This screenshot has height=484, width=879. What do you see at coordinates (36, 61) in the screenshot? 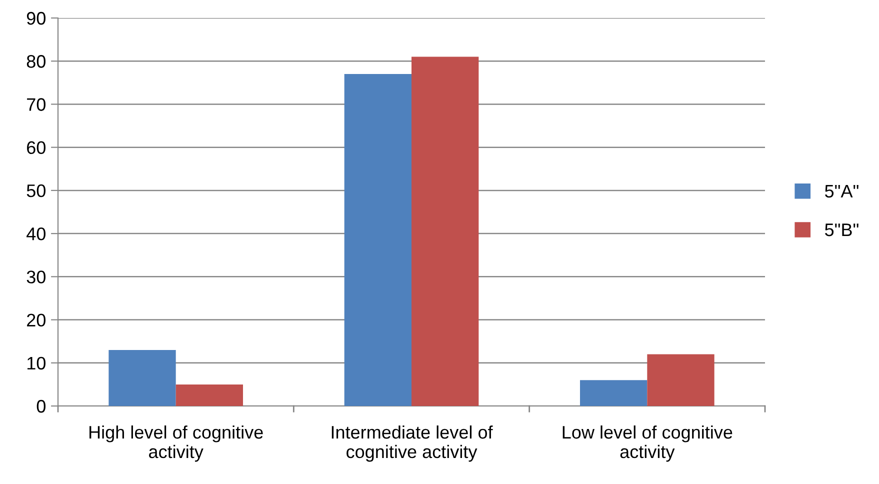
I see `y-tick-label: 80` at bounding box center [36, 61].